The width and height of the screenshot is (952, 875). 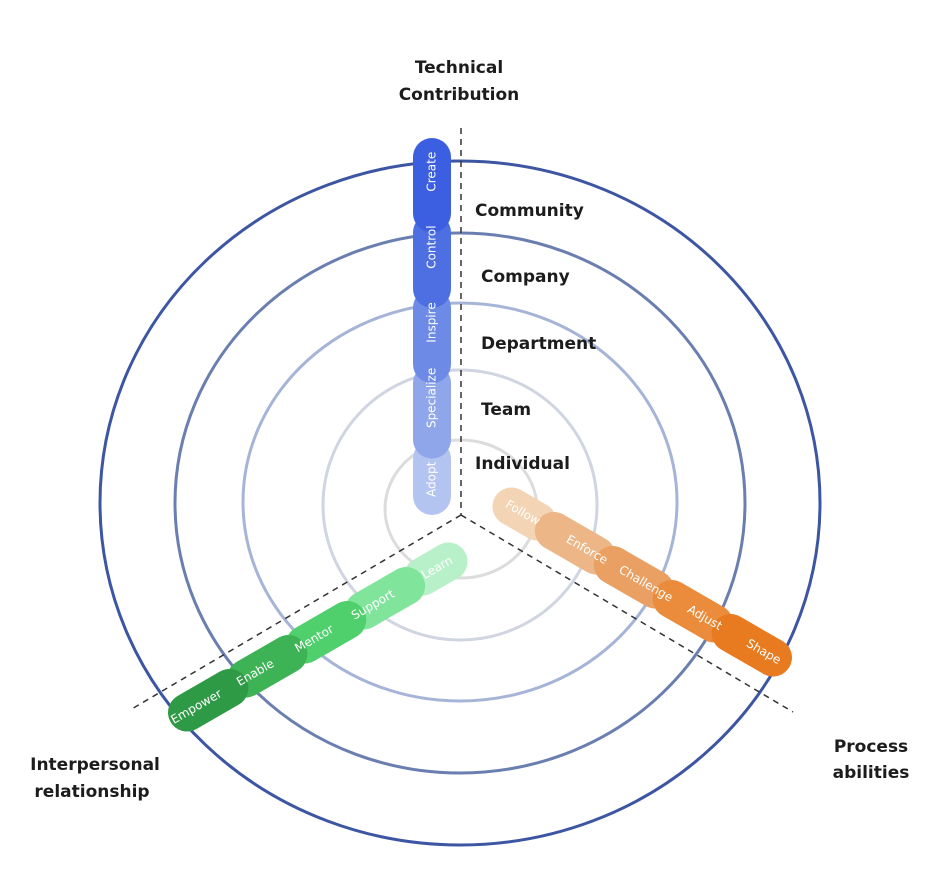 What do you see at coordinates (871, 747) in the screenshot?
I see `axis-title: Process` at bounding box center [871, 747].